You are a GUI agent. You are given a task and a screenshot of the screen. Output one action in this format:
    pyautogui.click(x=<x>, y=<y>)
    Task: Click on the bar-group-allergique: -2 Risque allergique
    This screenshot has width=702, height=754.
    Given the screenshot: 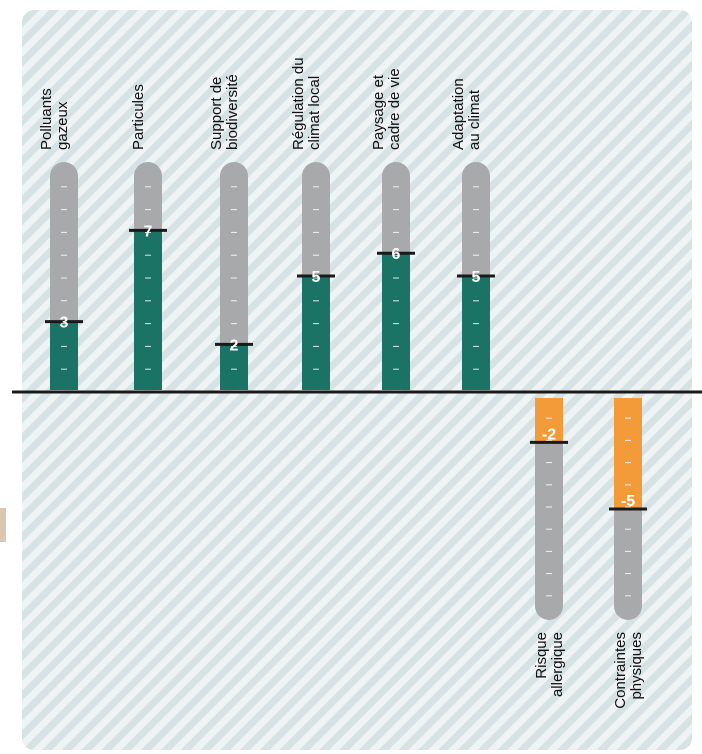 What is the action you would take?
    pyautogui.click(x=549, y=547)
    